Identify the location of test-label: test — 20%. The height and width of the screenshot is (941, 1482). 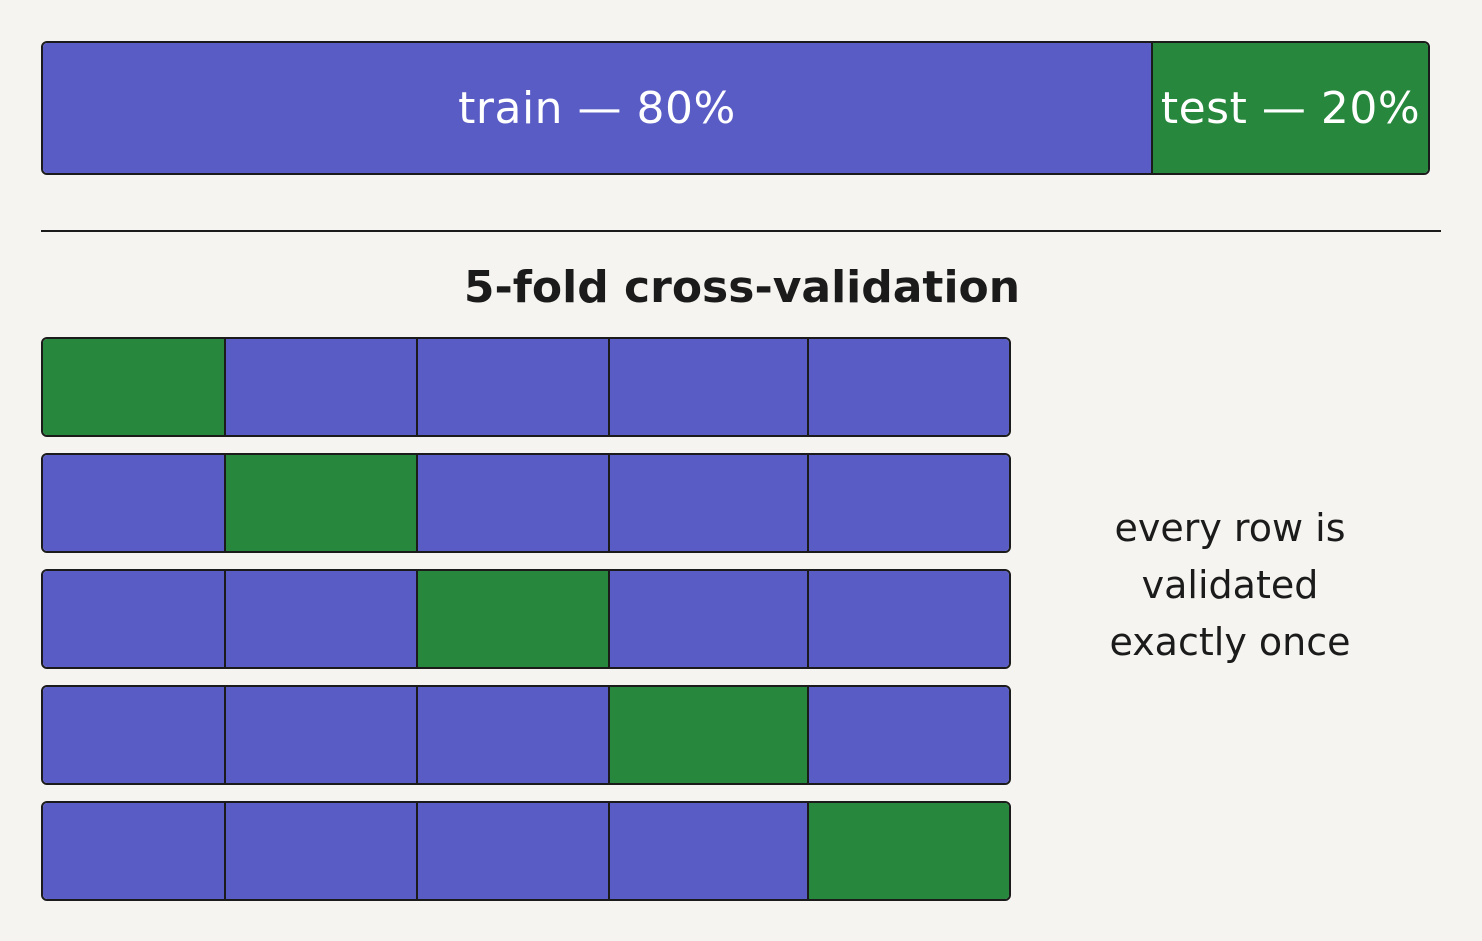
(1290, 108).